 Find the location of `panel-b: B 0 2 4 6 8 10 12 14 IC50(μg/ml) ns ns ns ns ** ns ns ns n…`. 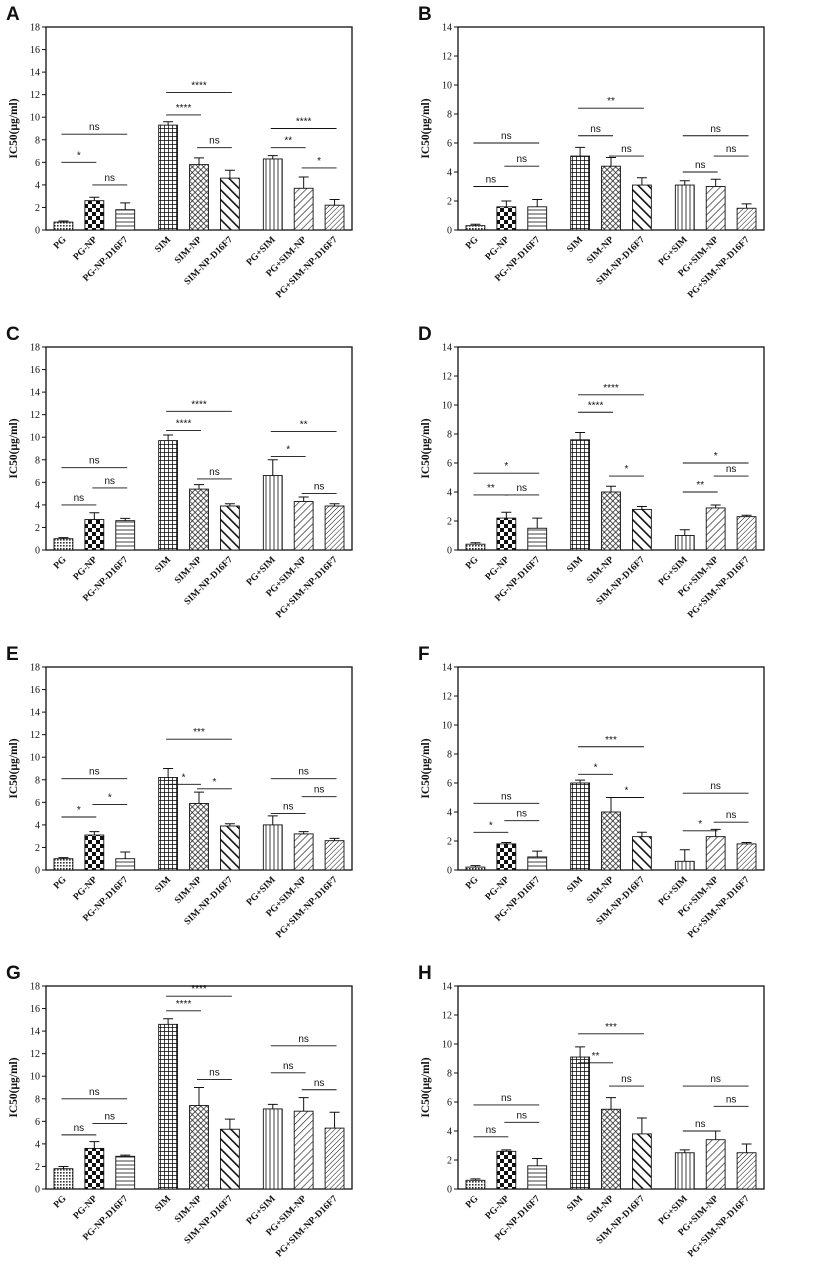

panel-b: B 0 2 4 6 8 10 12 14 IC50(μg/ml) ns ns ns ns ** ns ns ns n… is located at coordinates (617, 159).